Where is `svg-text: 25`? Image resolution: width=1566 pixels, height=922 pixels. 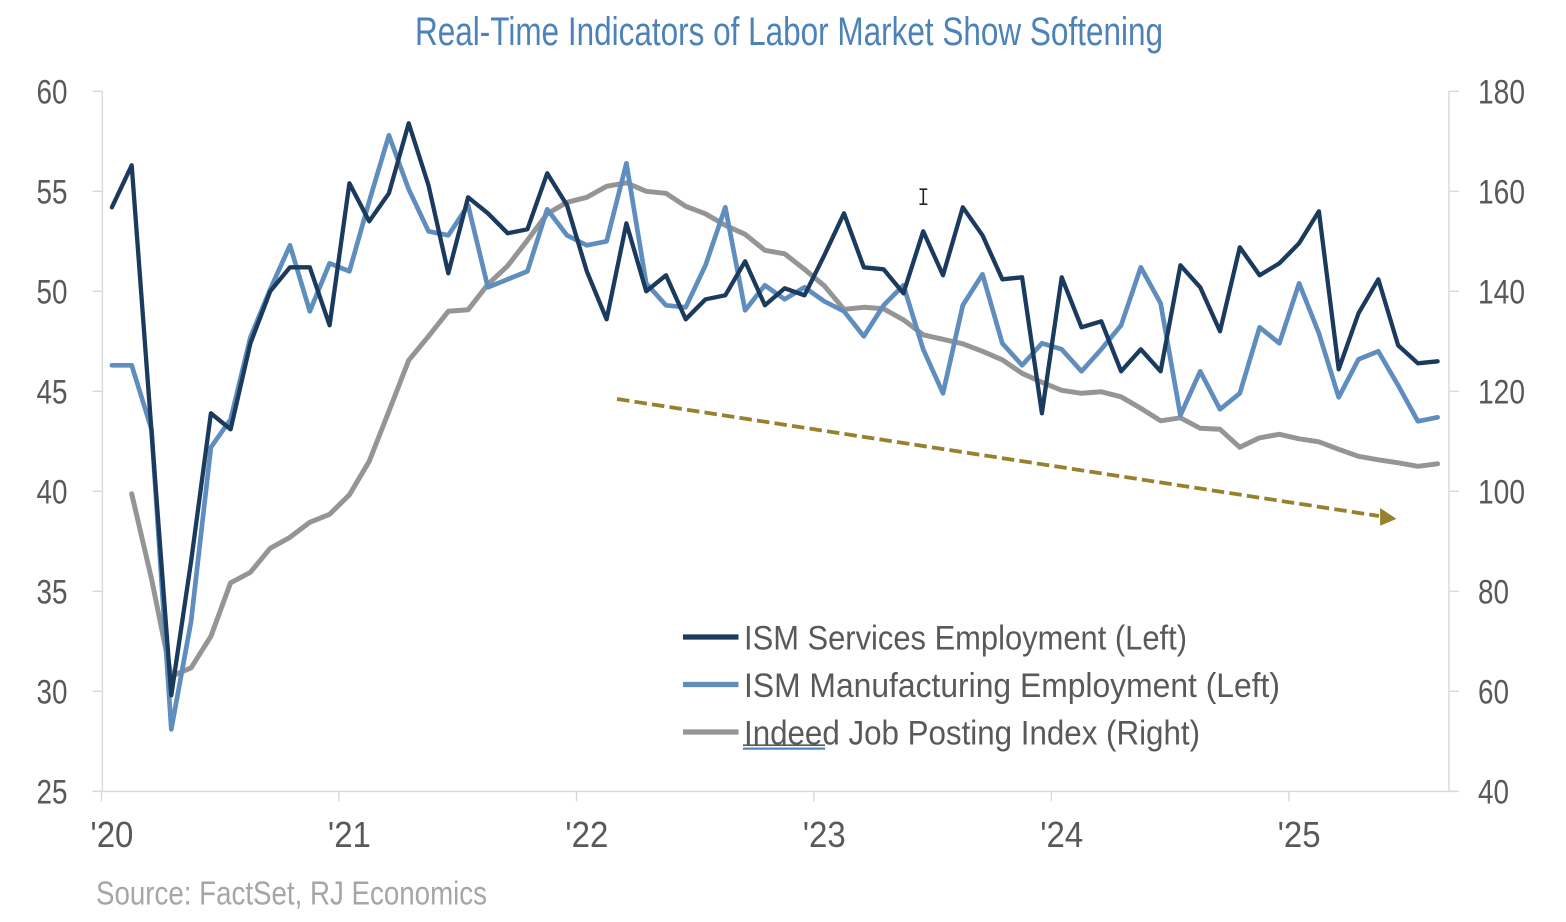
svg-text: 25 is located at coordinates (52, 792).